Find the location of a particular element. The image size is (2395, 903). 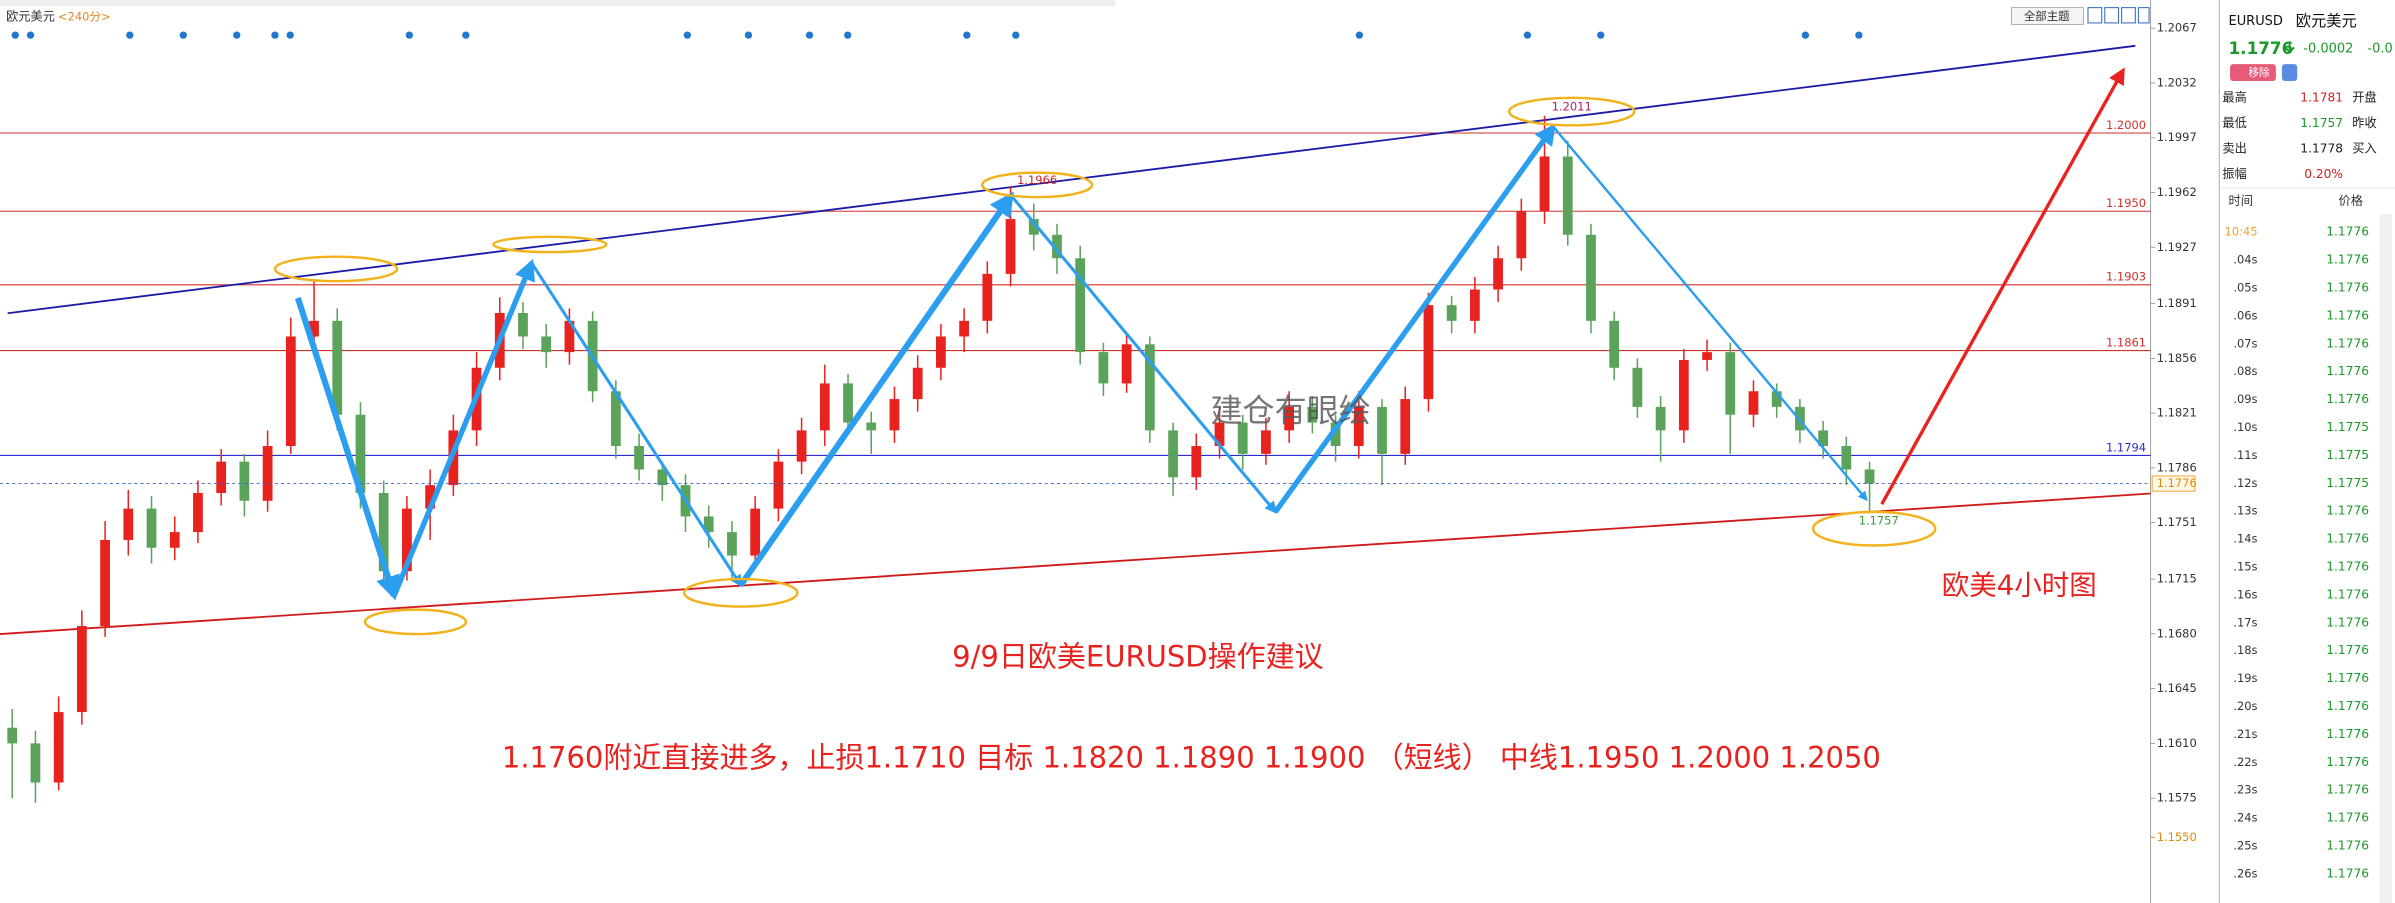

target-arrow is located at coordinates (2002, 286).